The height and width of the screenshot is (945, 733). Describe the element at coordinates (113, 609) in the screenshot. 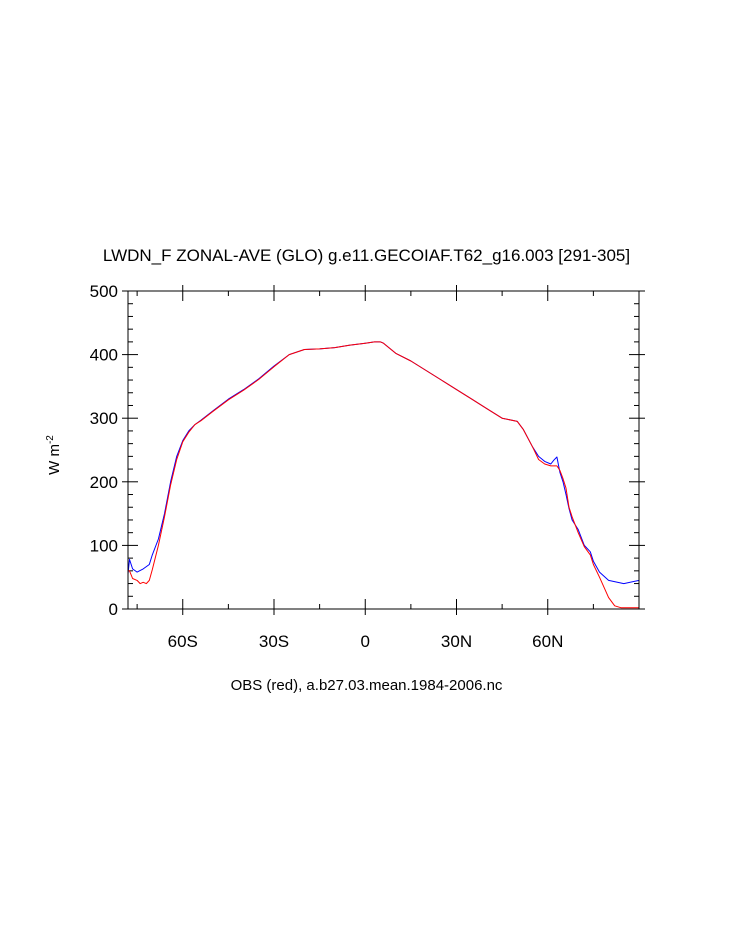

I see `y-tick-label: 0` at that location.